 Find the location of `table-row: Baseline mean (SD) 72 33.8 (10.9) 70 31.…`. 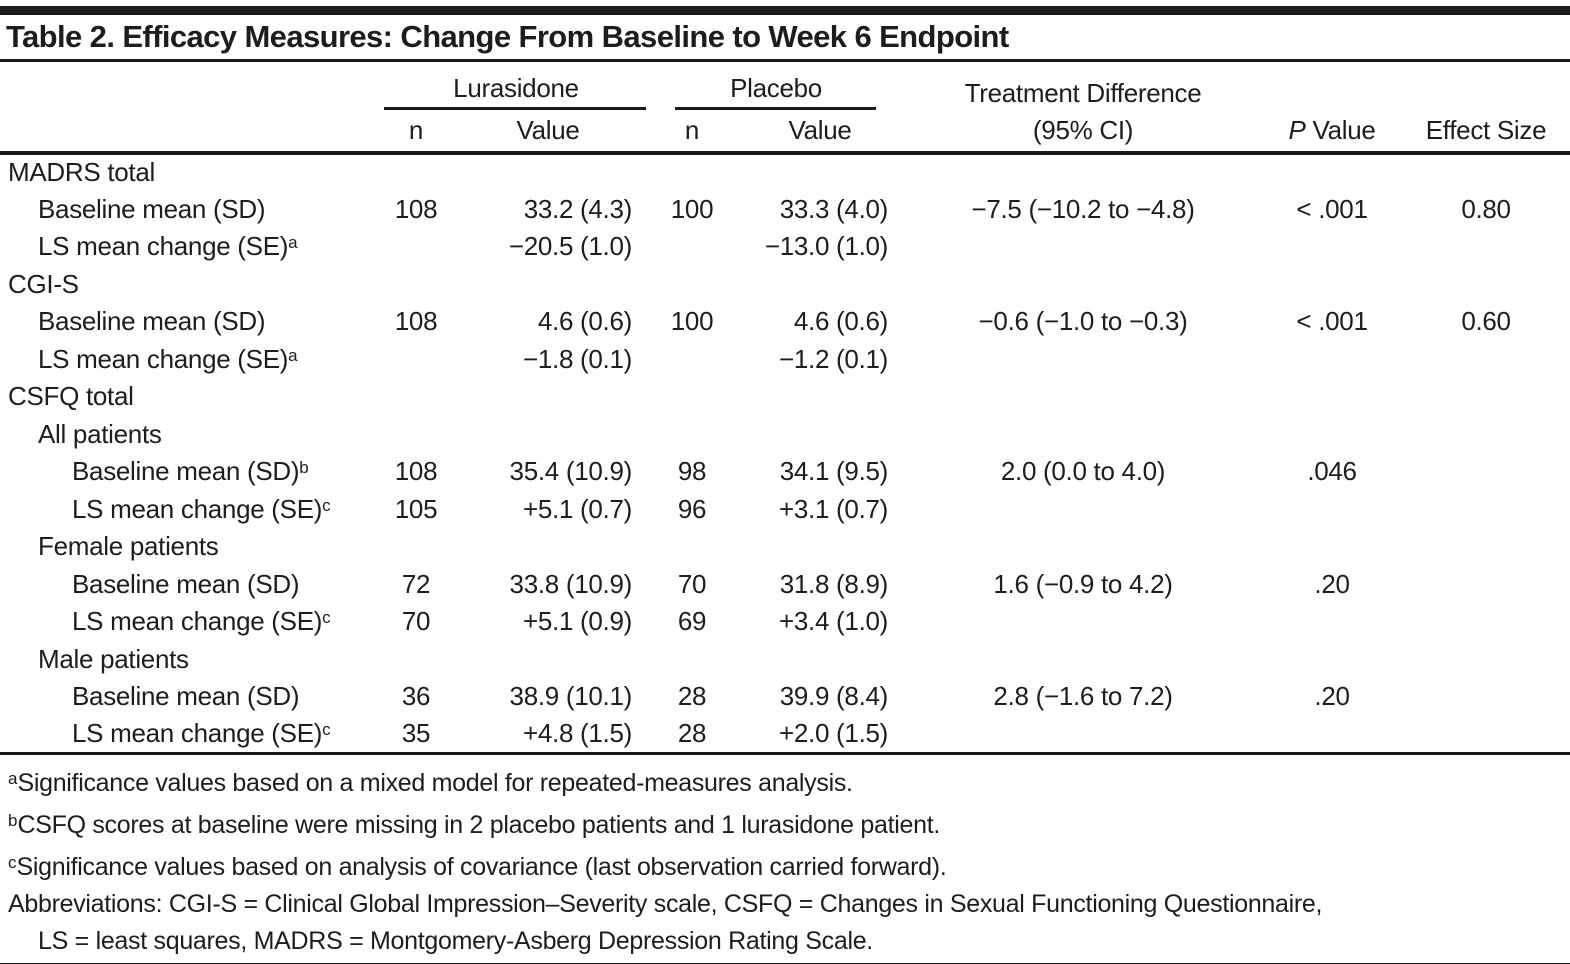

table-row: Baseline mean (SD) 72 33.8 (10.9) 70 31.… is located at coordinates (785, 585).